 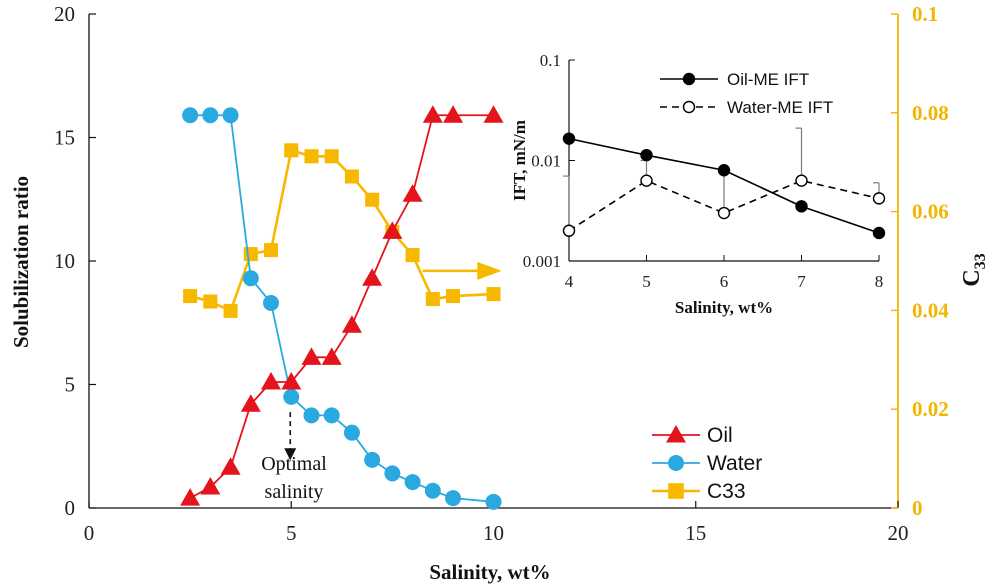 I want to click on inset-y-tick-label: 0.001, so click(x=542, y=261).